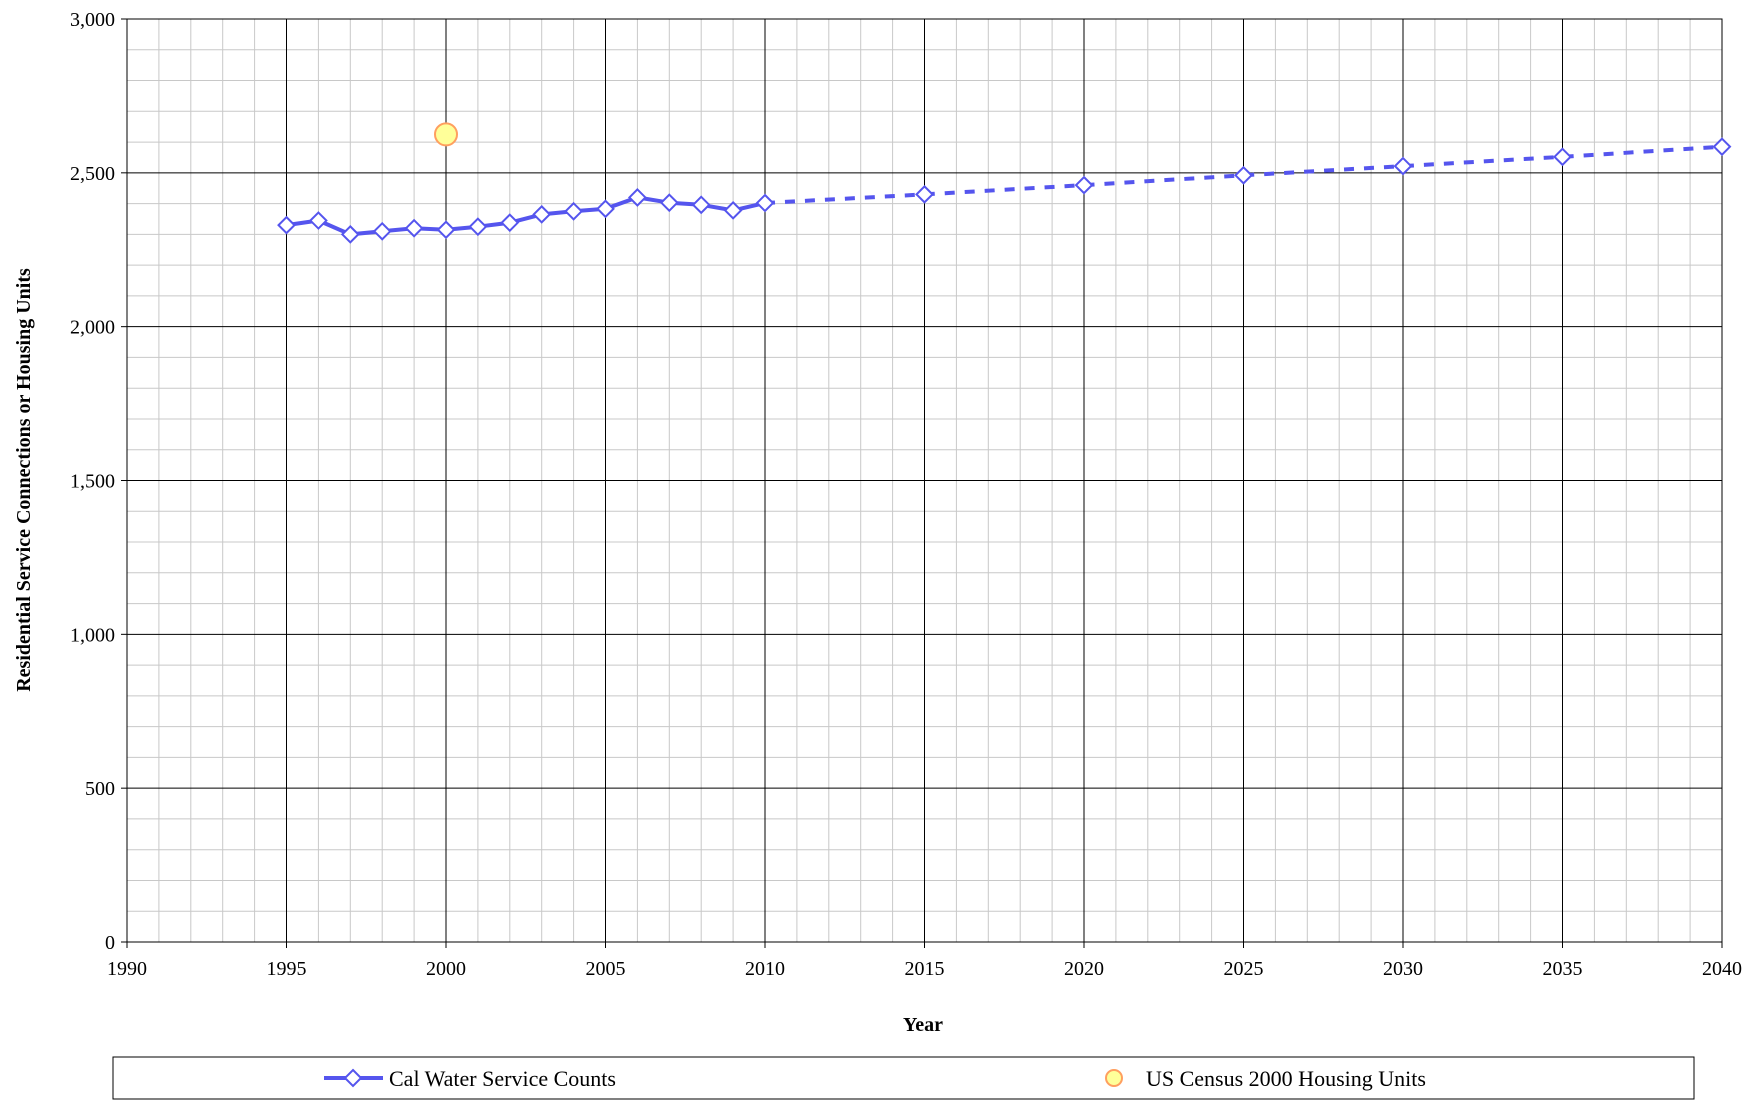  Describe the element at coordinates (1563, 969) in the screenshot. I see `x-tick-label: 2035` at that location.